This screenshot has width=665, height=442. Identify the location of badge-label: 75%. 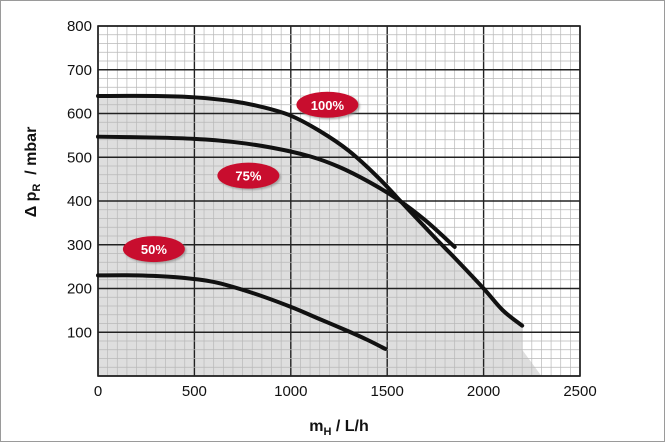
(248, 176).